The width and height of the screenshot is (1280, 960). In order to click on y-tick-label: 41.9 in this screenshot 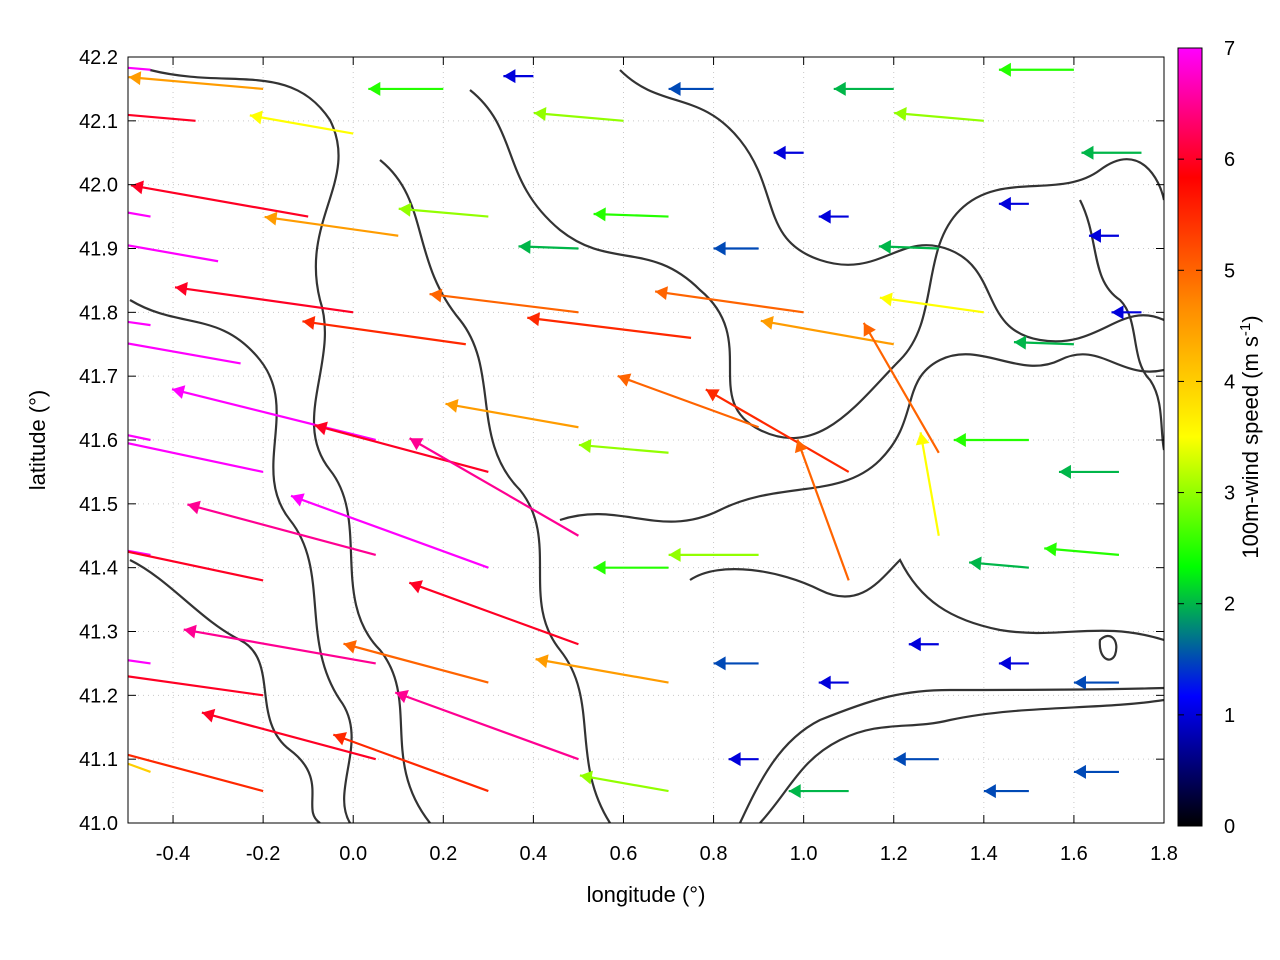, I will do `click(98, 250)`.